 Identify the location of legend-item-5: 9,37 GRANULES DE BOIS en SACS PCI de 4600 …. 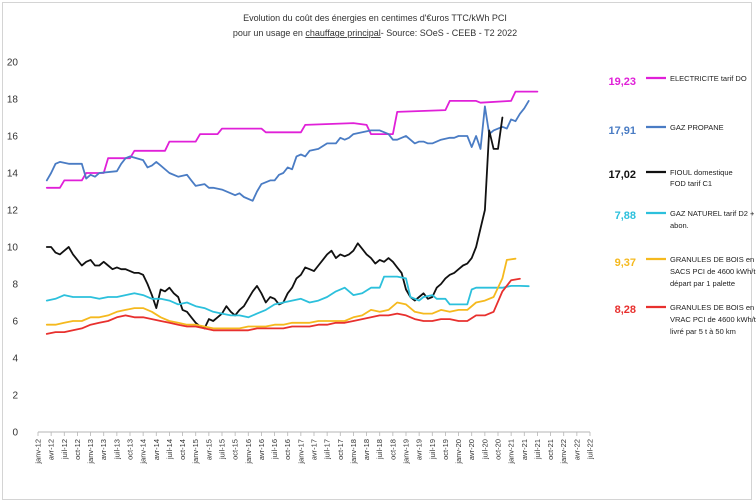
(685, 271).